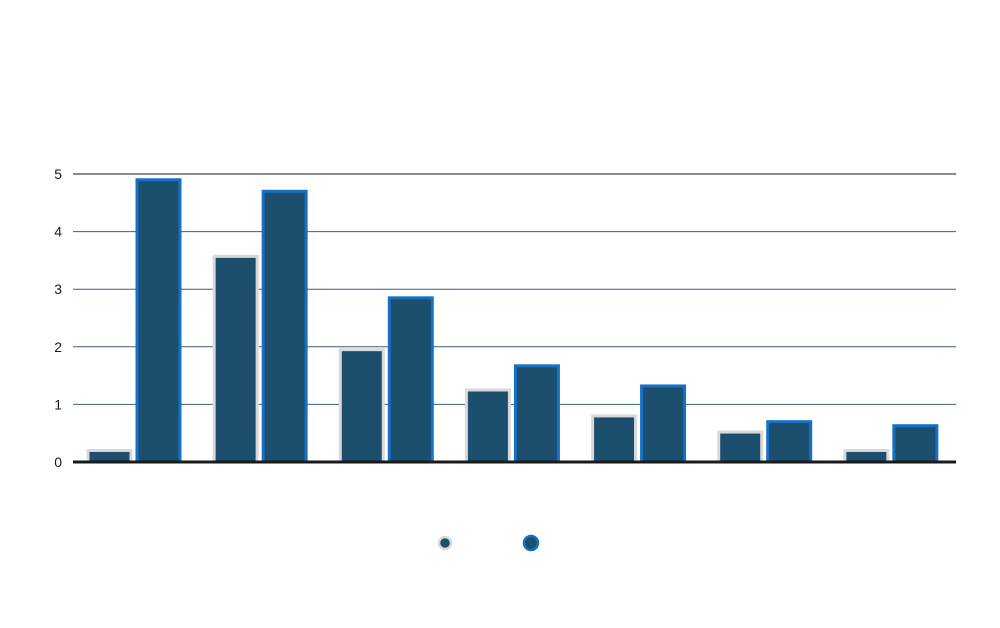  What do you see at coordinates (488, 543) in the screenshot?
I see `legend` at bounding box center [488, 543].